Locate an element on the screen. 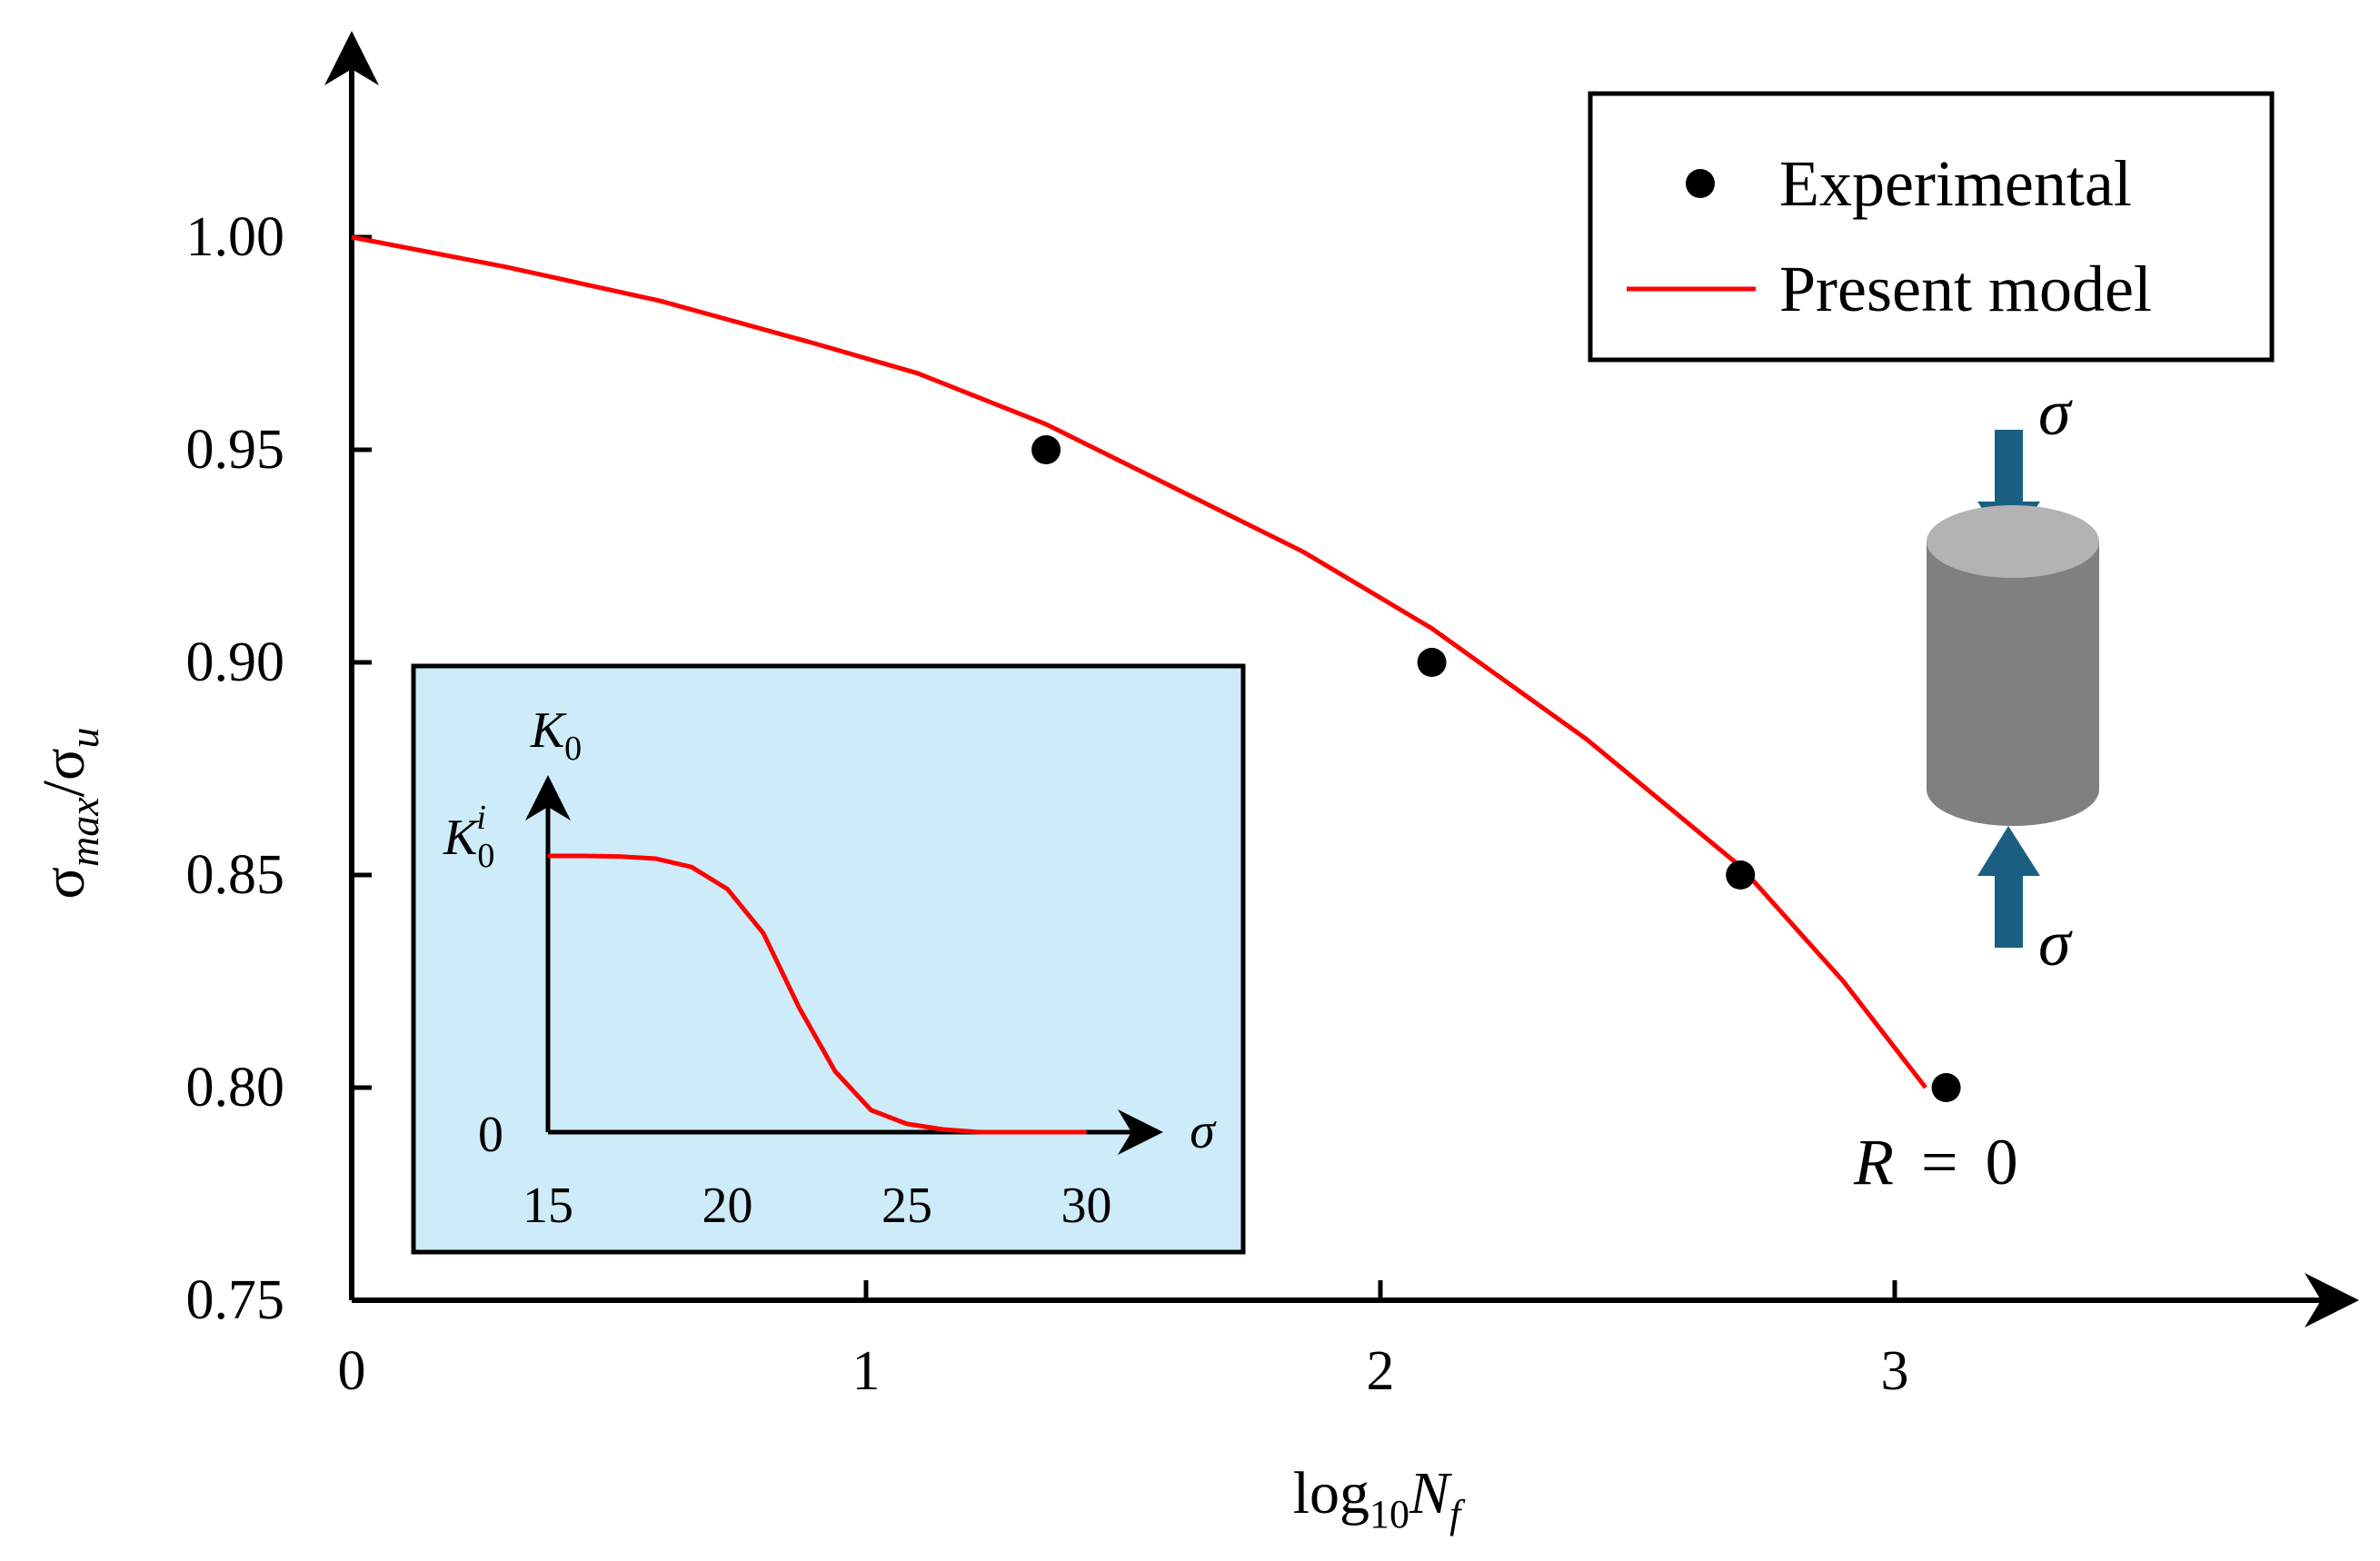 The height and width of the screenshot is (1561, 2380). inset-x-tick-label: 25 is located at coordinates (906, 1206).